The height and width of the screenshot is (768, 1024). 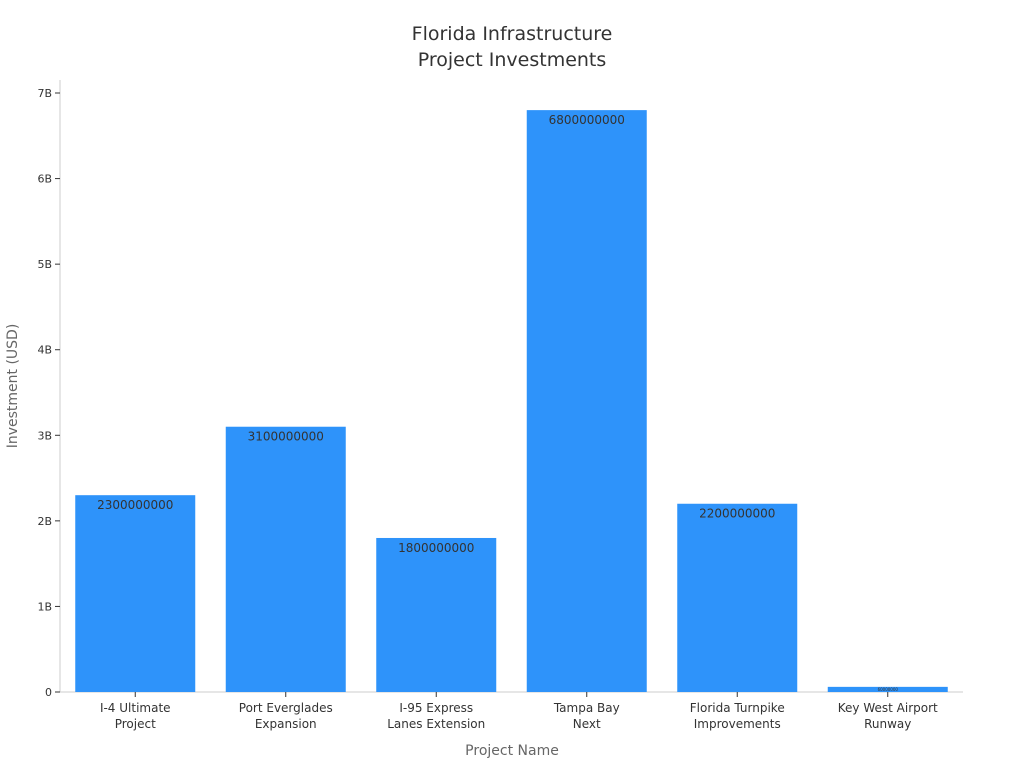 What do you see at coordinates (512, 751) in the screenshot?
I see `x-axis-label: Project Name` at bounding box center [512, 751].